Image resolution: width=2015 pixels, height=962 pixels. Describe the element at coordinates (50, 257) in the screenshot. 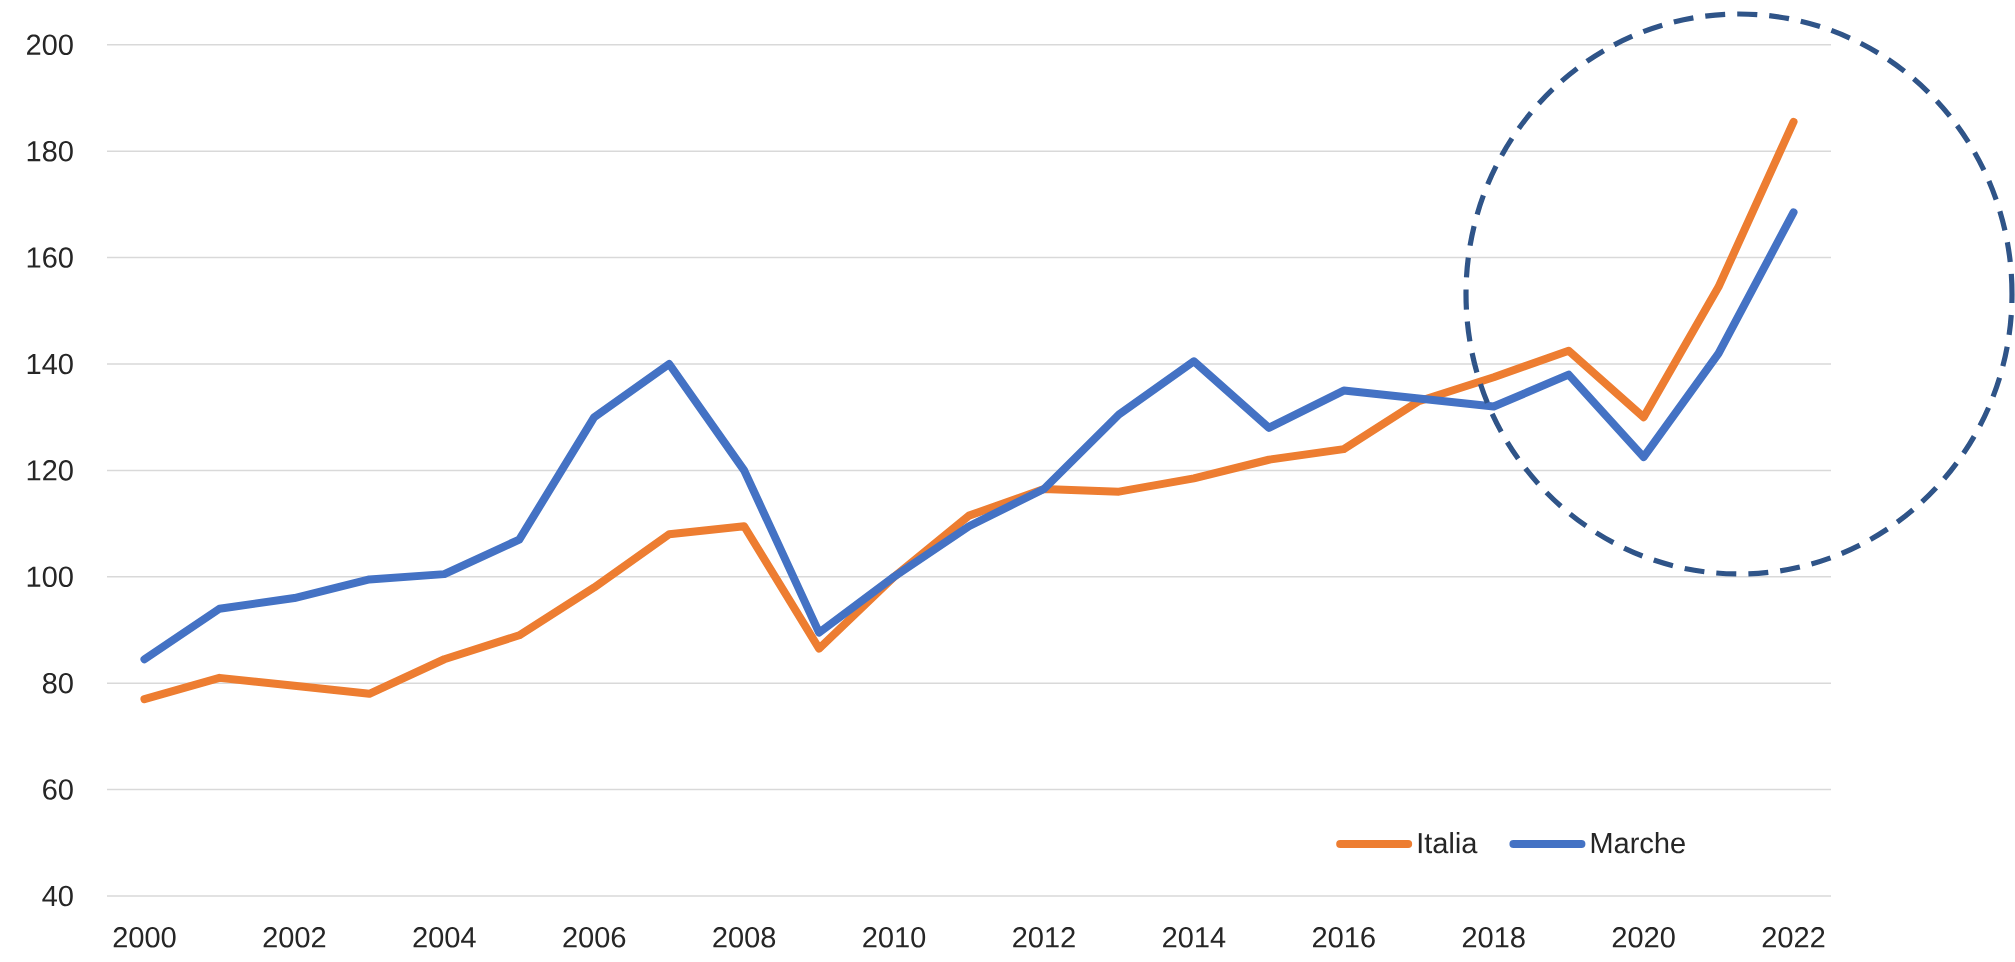

I see `y-tick-label: 160` at that location.